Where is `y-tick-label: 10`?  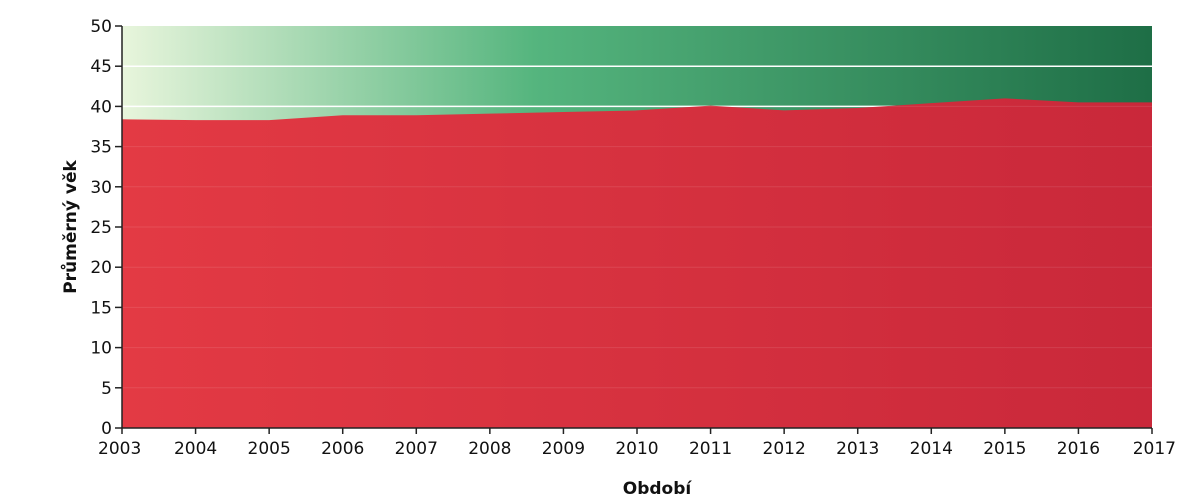 y-tick-label: 10 is located at coordinates (101, 349).